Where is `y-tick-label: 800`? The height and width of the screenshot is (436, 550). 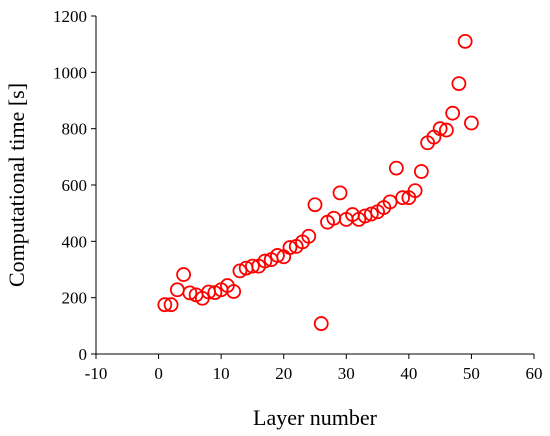 y-tick-label: 800 is located at coordinates (75, 129).